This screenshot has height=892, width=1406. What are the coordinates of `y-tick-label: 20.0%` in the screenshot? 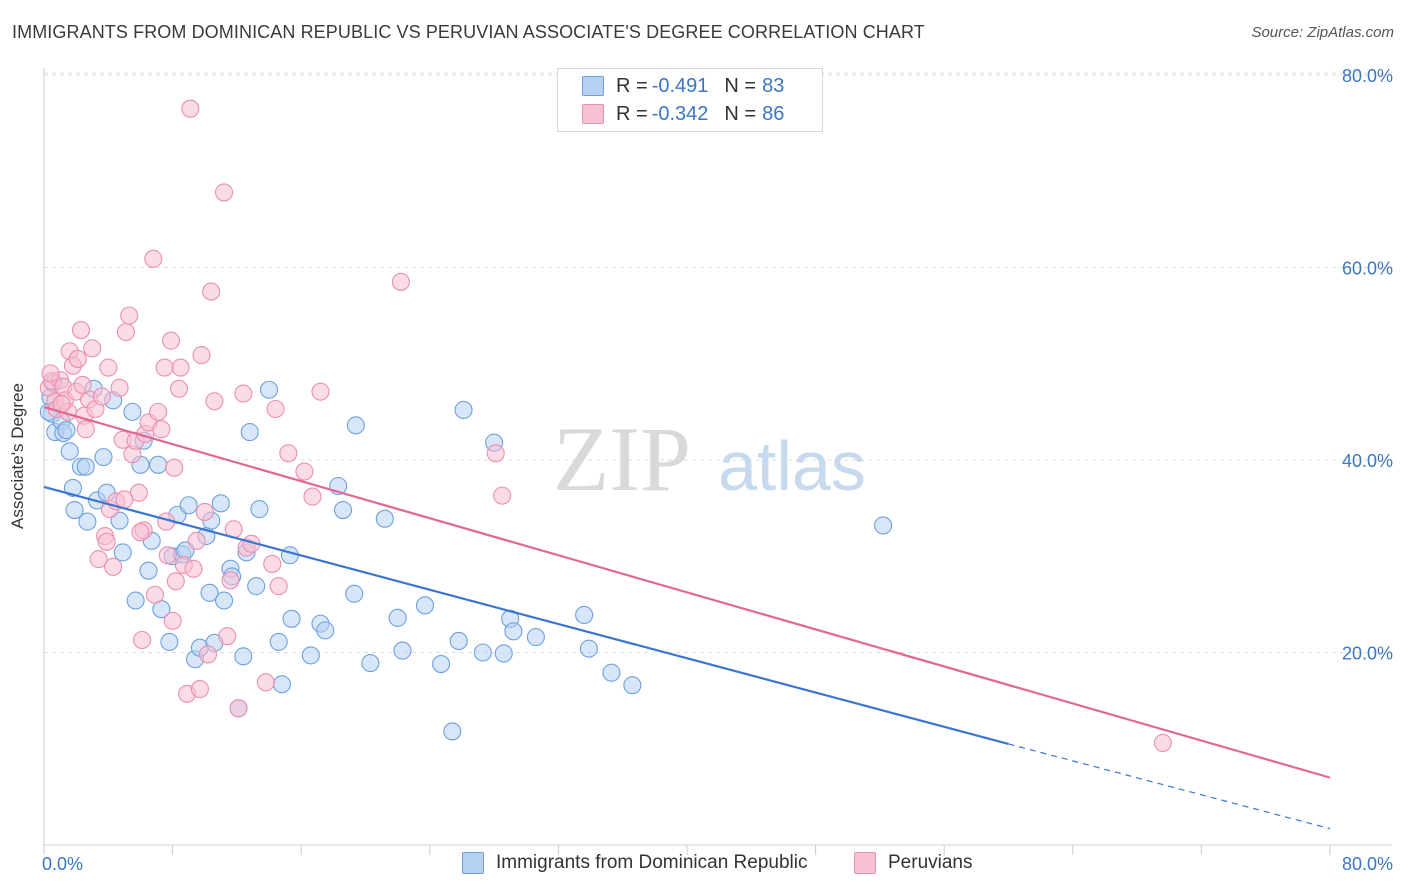 It's located at (1367, 654).